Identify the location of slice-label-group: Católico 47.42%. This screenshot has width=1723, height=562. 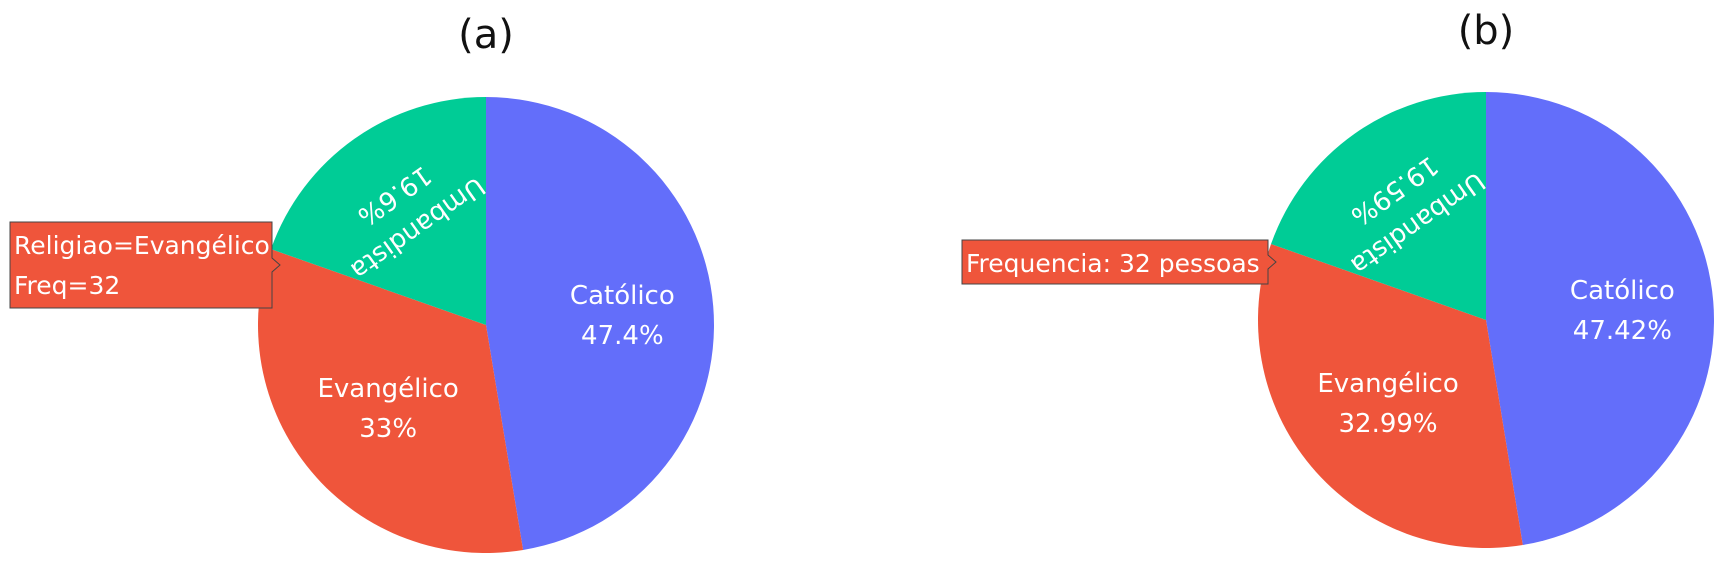
(1622, 311).